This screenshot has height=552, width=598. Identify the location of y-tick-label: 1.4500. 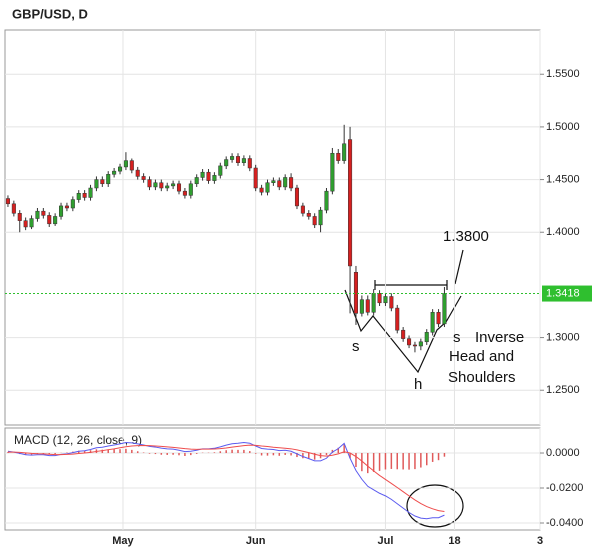
(563, 179).